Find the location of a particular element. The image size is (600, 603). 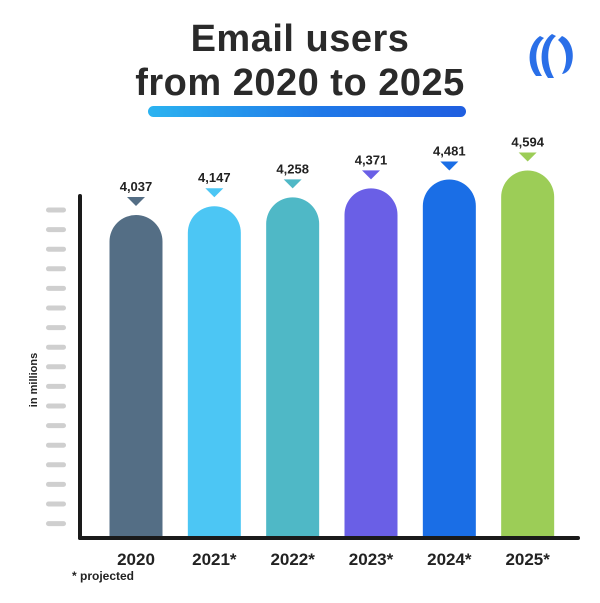

bar-2020 is located at coordinates (136, 376).